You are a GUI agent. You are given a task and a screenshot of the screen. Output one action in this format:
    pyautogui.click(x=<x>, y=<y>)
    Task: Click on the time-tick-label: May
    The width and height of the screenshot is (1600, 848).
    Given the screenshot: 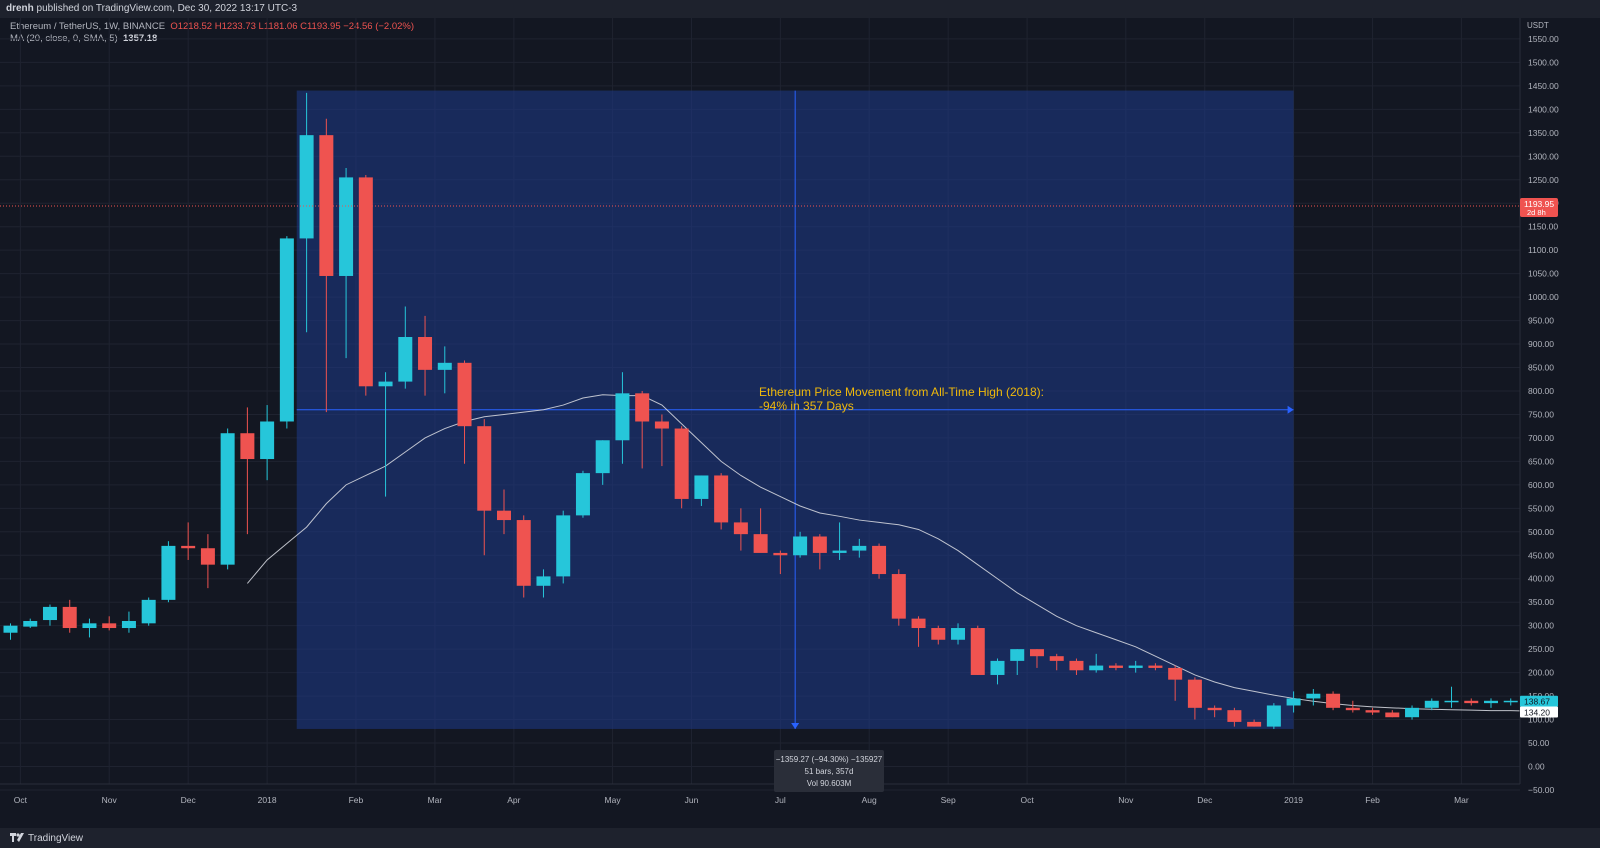 What is the action you would take?
    pyautogui.click(x=613, y=800)
    